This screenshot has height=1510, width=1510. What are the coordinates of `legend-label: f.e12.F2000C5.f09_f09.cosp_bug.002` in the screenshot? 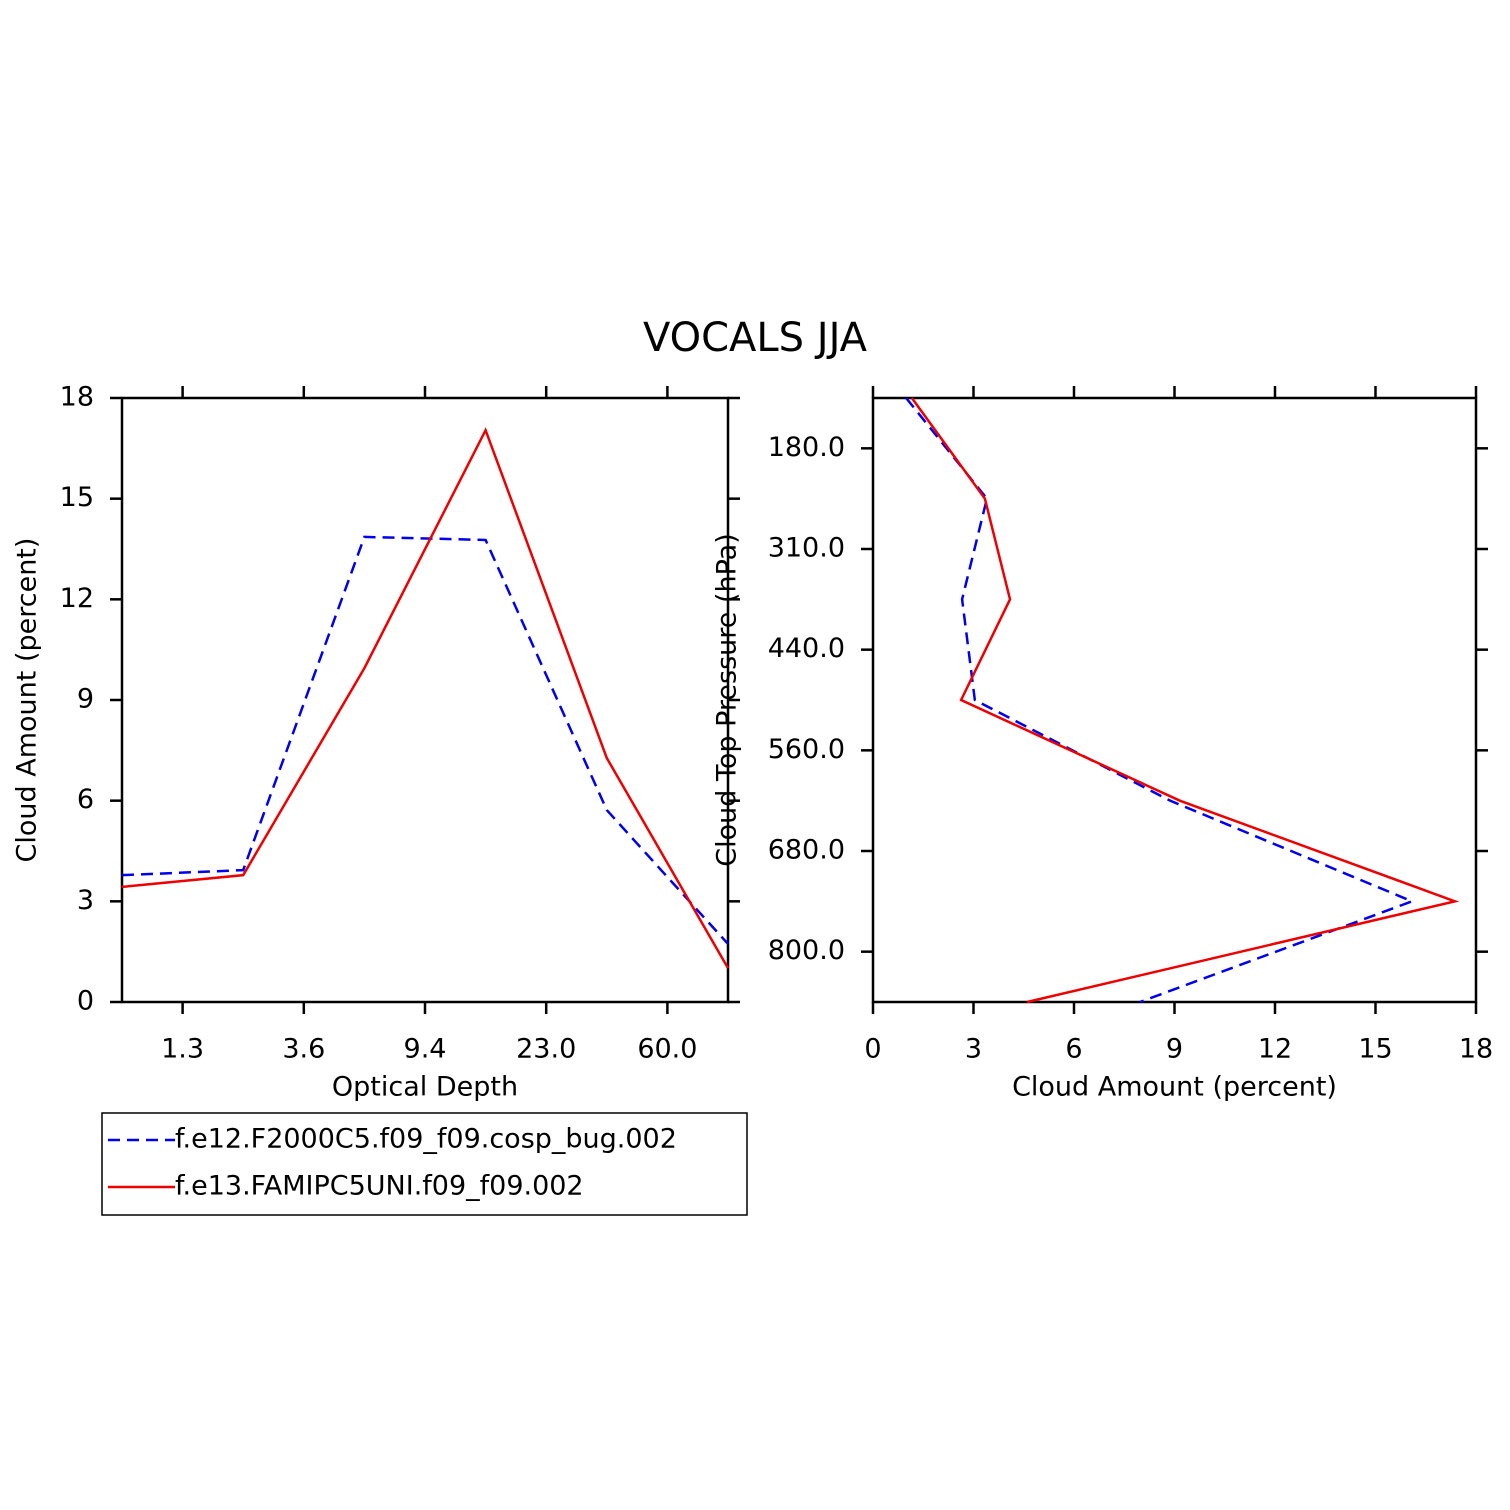 It's located at (426, 1139).